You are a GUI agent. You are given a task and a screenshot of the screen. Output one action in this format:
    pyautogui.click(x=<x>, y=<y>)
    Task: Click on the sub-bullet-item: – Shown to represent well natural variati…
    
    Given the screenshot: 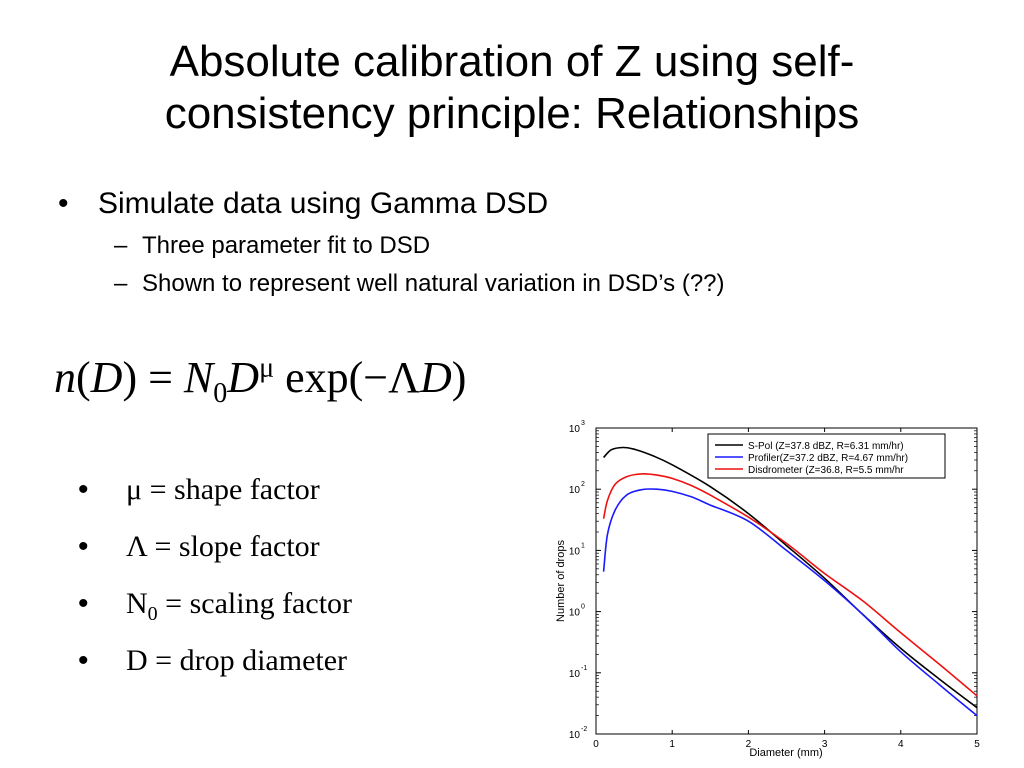 What is the action you would take?
    pyautogui.click(x=419, y=284)
    